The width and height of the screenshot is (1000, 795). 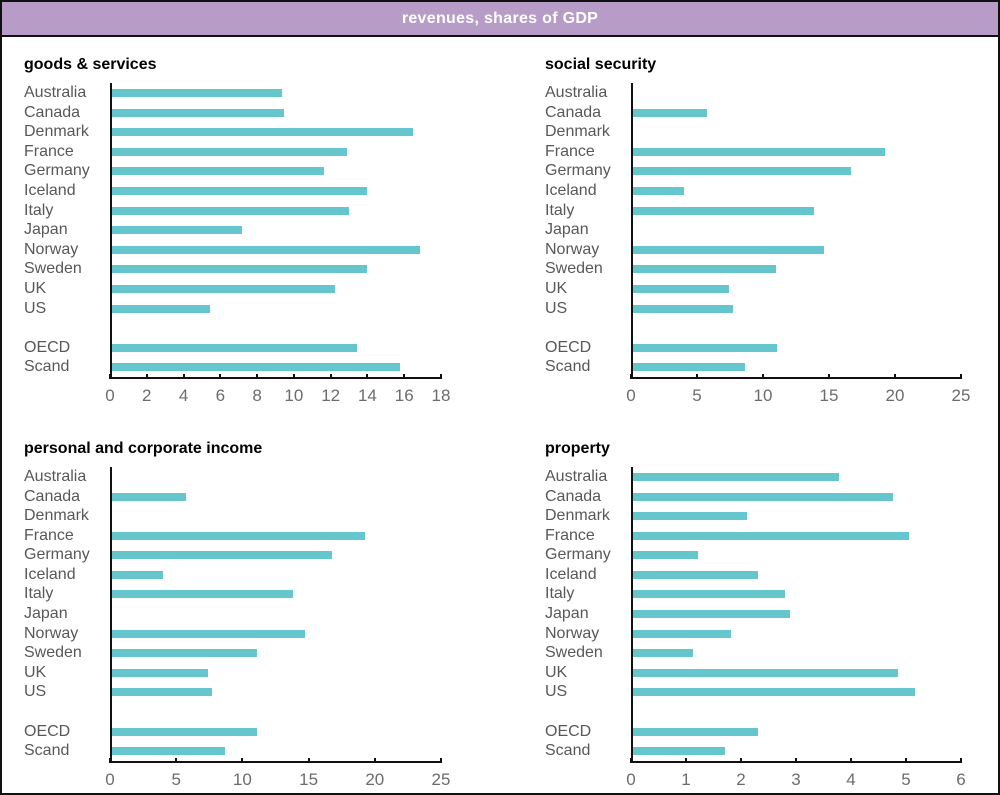 I want to click on page-title: revenues, shares of GDP, so click(x=500, y=19).